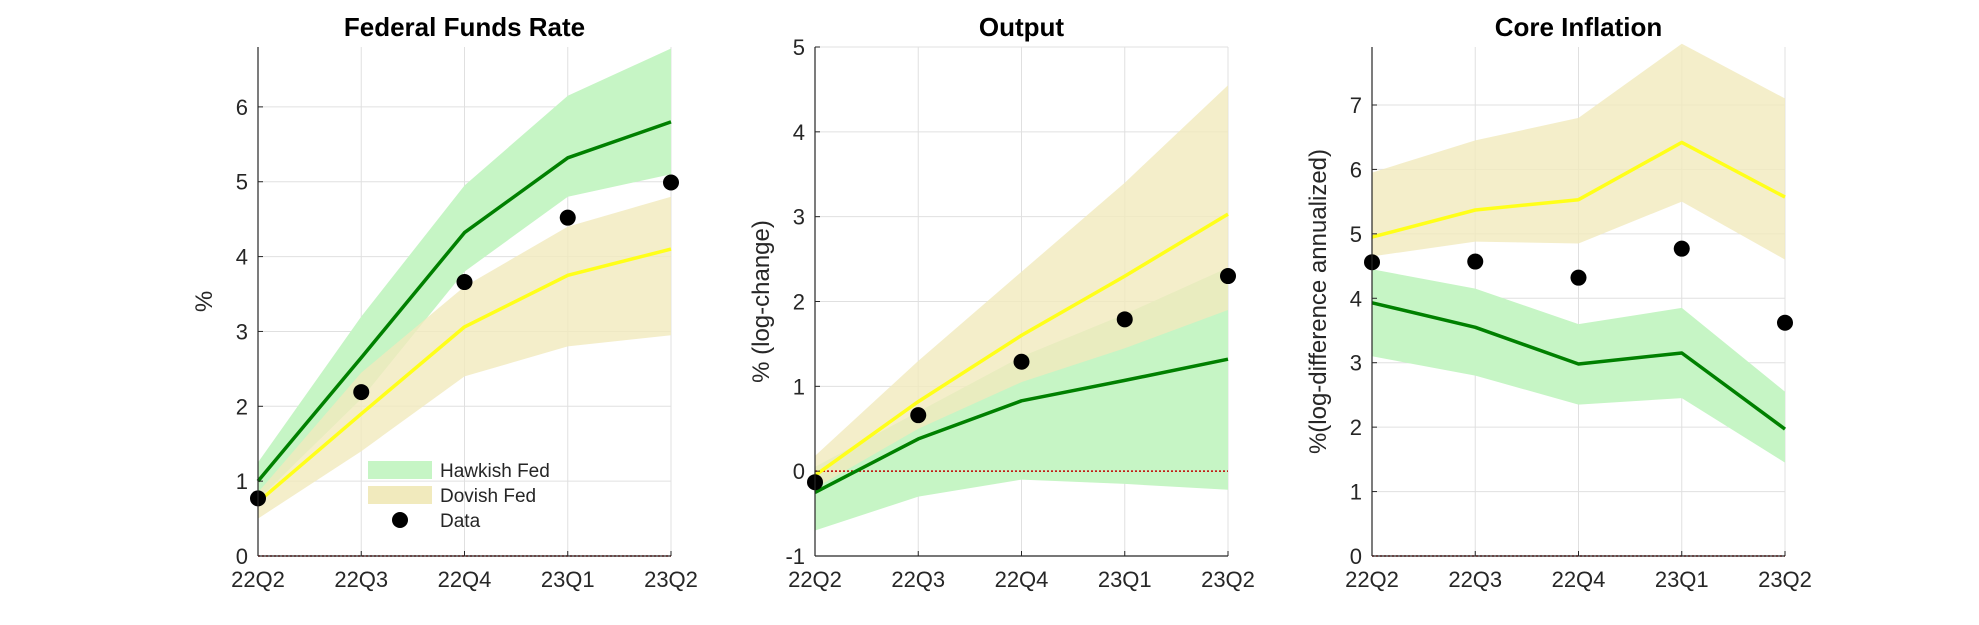 Image resolution: width=1979 pixels, height=625 pixels. I want to click on y-axis-label: %(log-difference annualized), so click(1318, 301).